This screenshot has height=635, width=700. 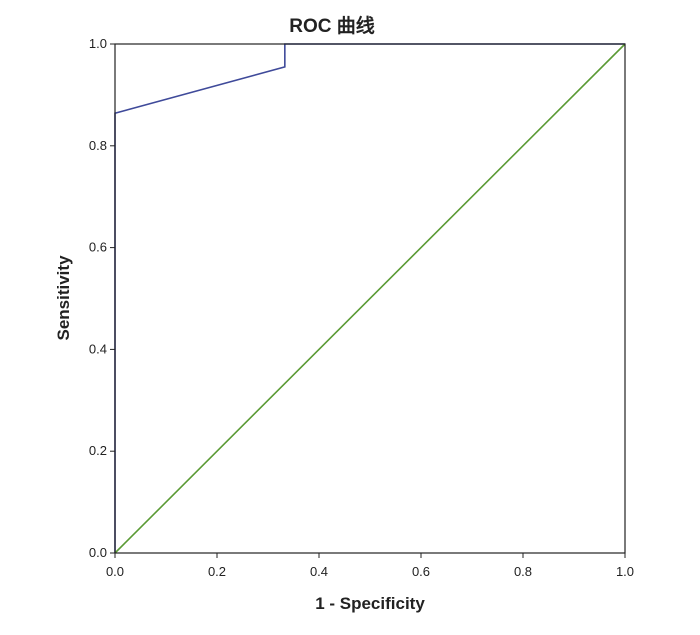 What do you see at coordinates (370, 566) in the screenshot?
I see `x-axis: 0.0 0.2 0.4 0.6 0.8 1.0` at bounding box center [370, 566].